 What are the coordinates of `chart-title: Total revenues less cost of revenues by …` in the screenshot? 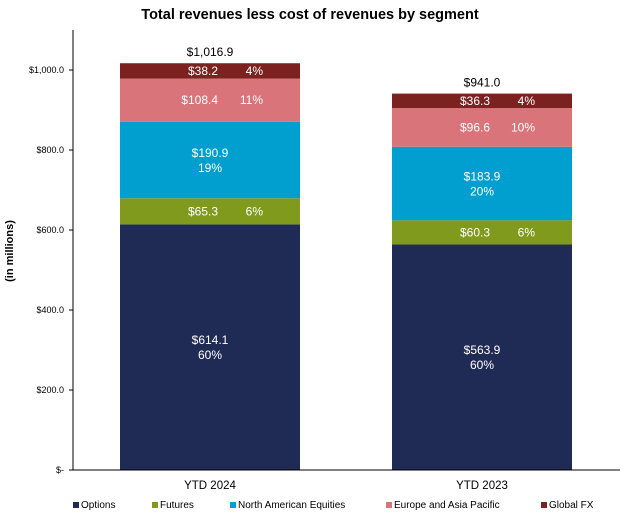 It's located at (310, 15).